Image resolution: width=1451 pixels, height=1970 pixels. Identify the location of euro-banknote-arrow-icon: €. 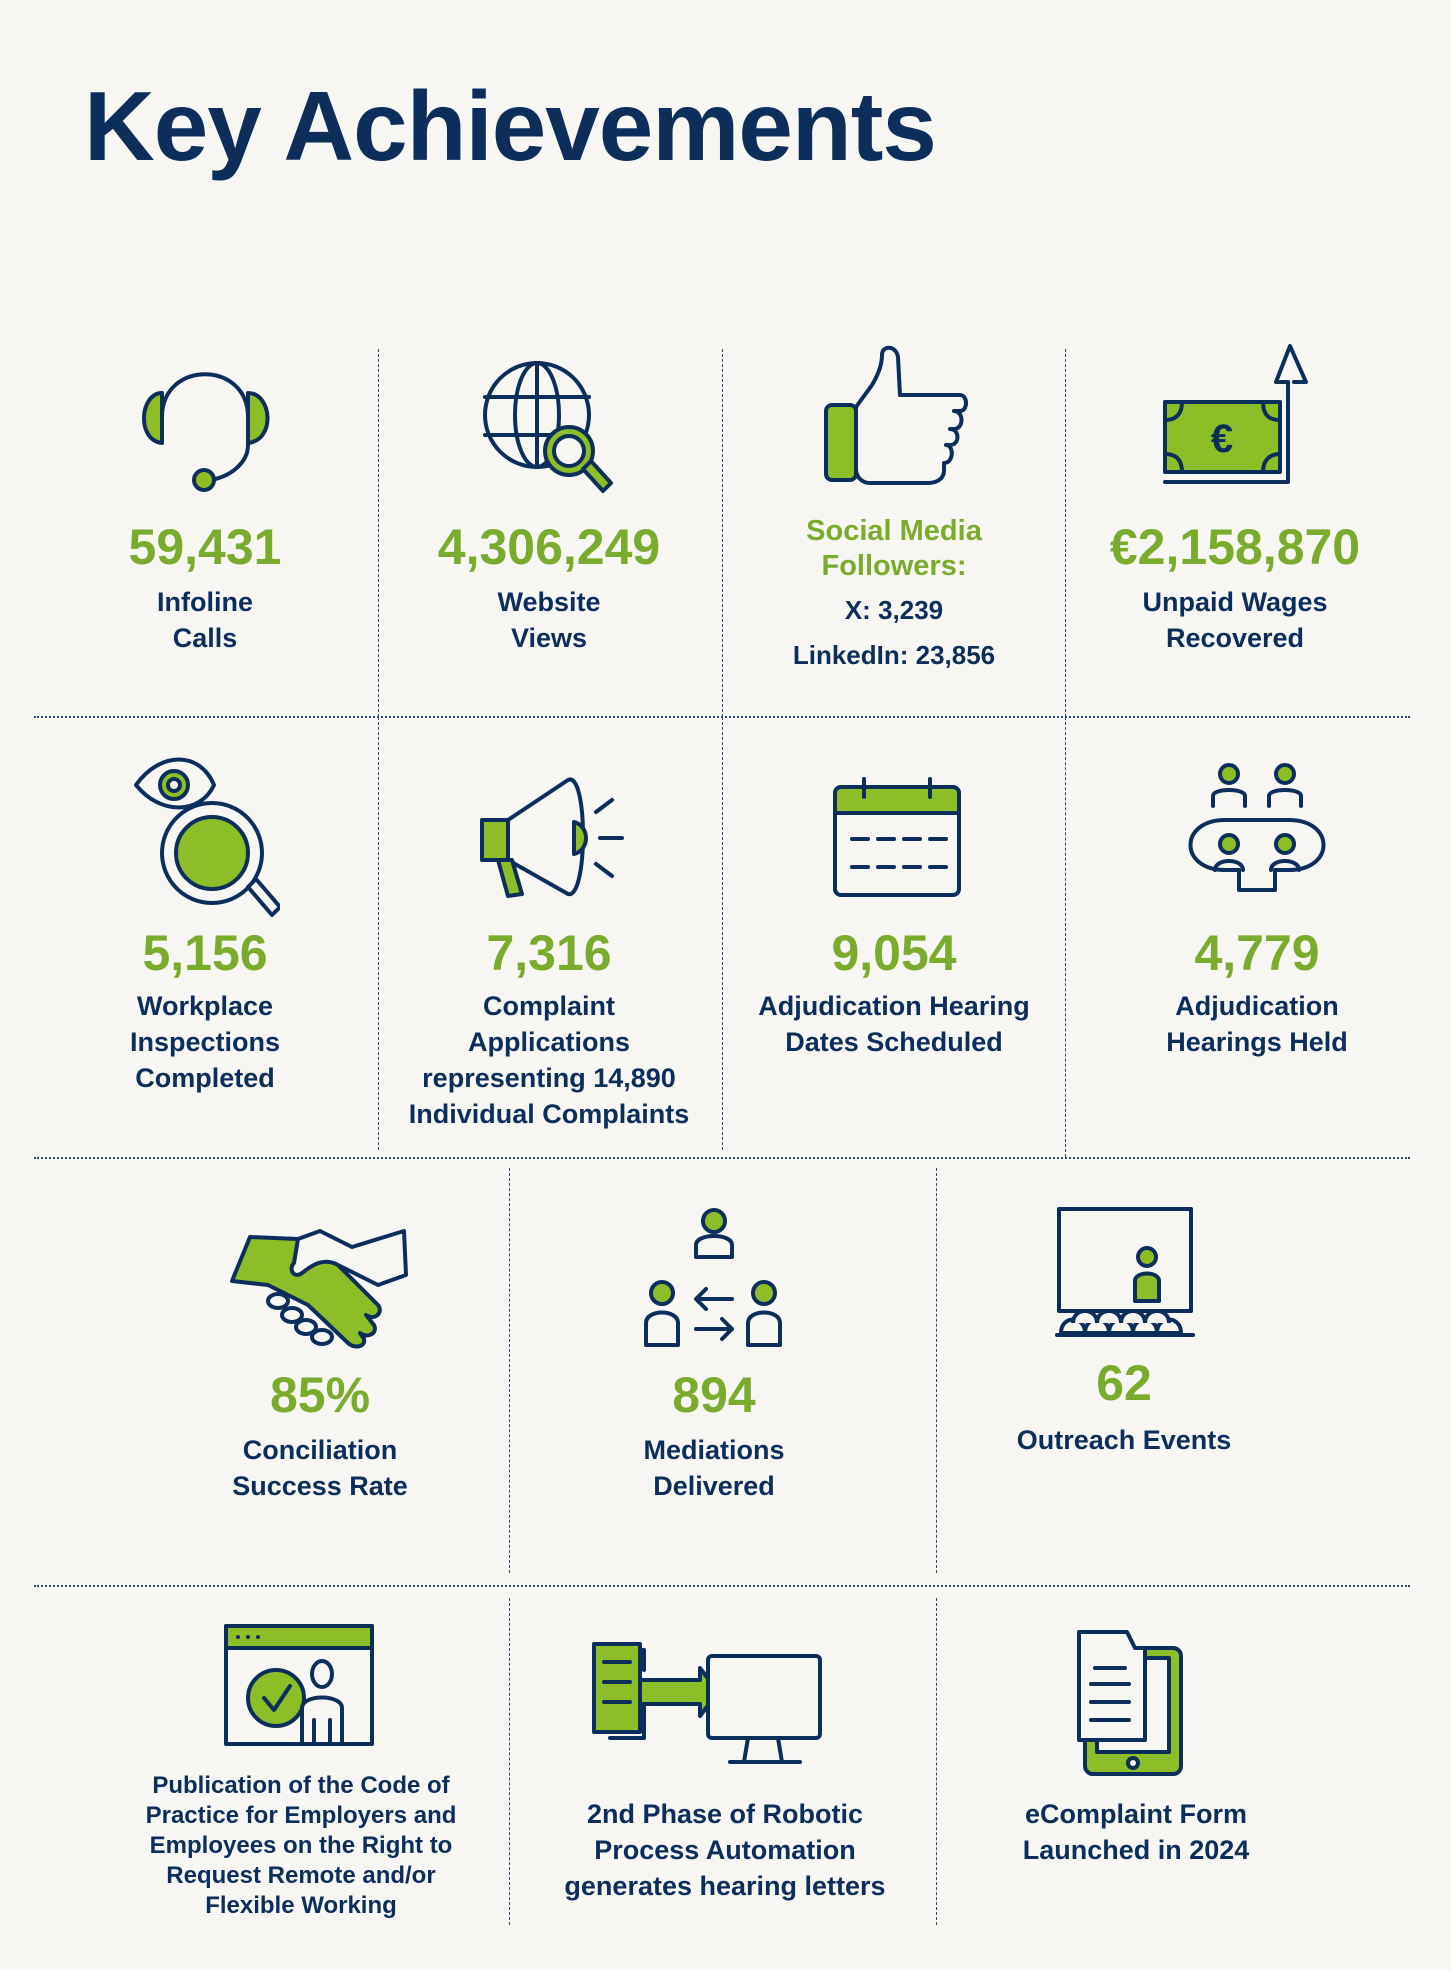
(1235, 414).